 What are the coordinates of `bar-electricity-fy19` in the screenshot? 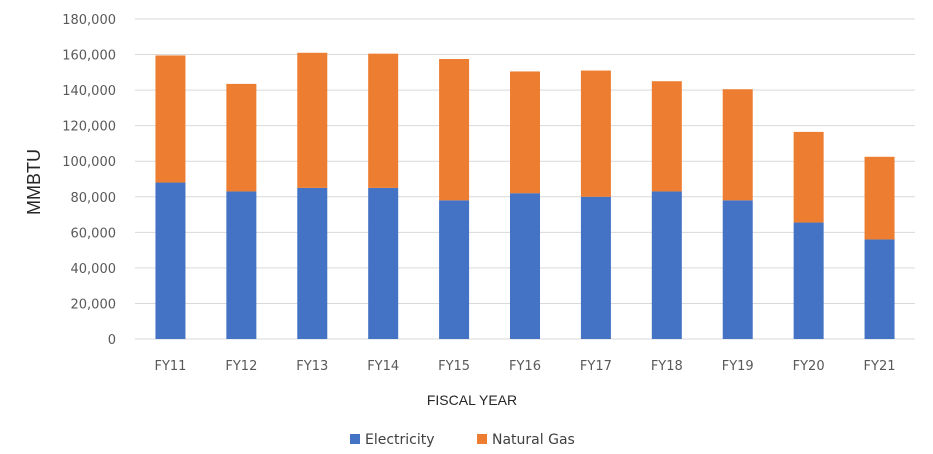 It's located at (737, 269).